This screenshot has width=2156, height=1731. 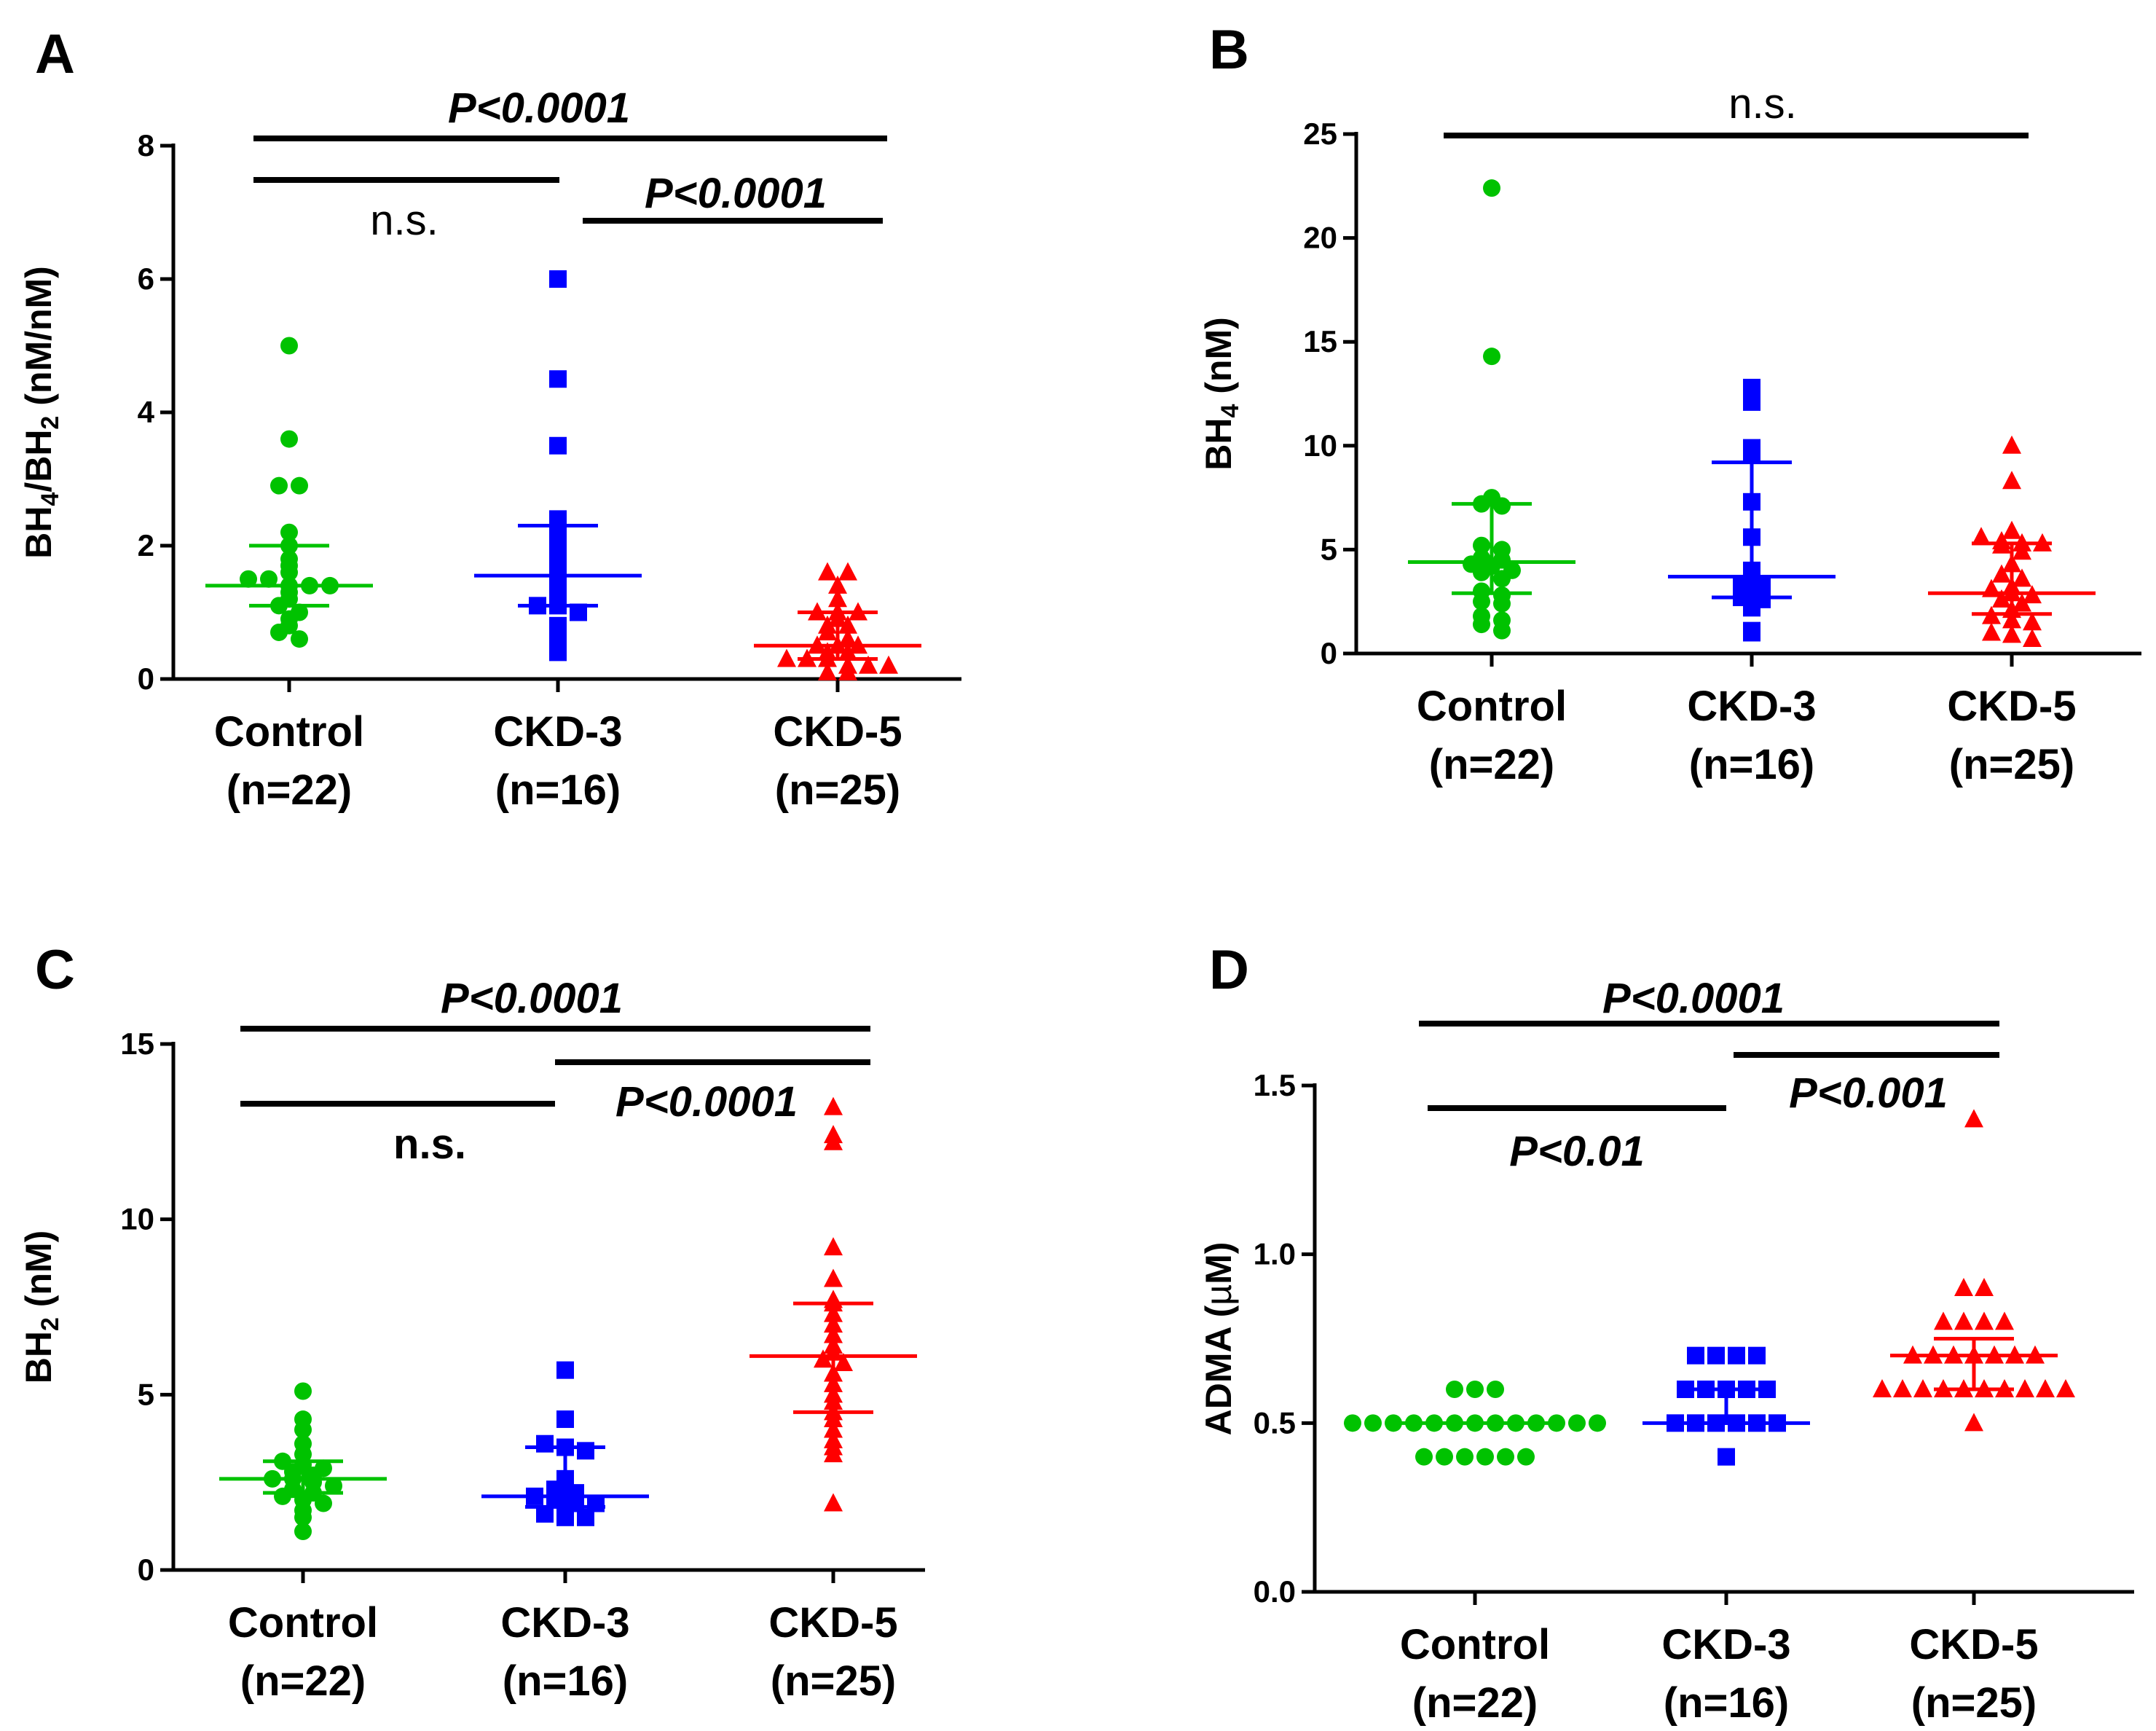 What do you see at coordinates (55, 54) in the screenshot?
I see `panel-letter: A` at bounding box center [55, 54].